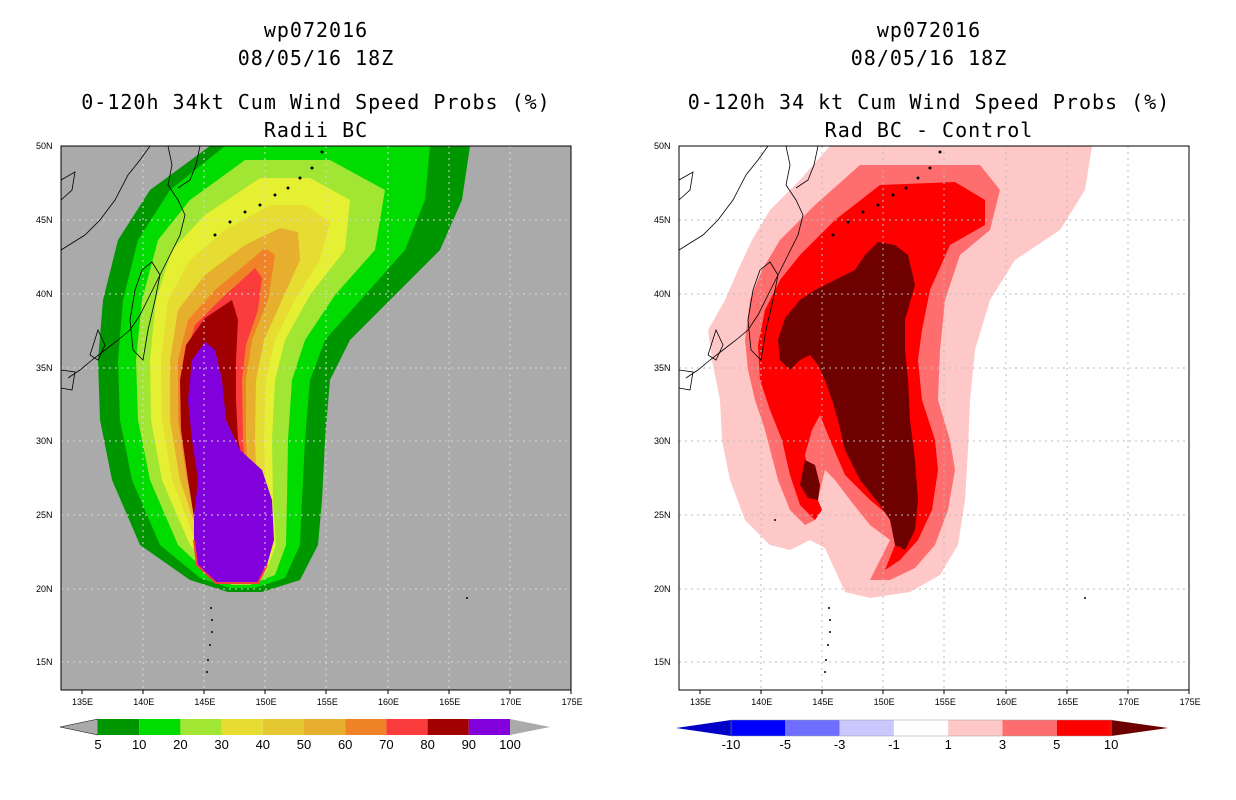 Image resolution: width=1236 pixels, height=800 pixels. Describe the element at coordinates (635, 692) in the screenshot. I see `tick-marks` at that location.